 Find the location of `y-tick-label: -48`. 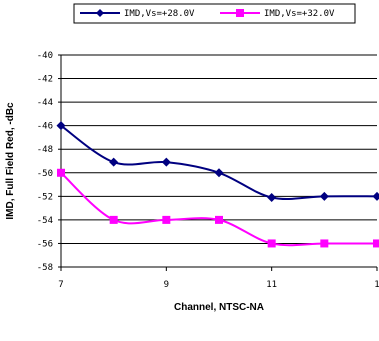

y-tick-label: -48 is located at coordinates (45, 150).